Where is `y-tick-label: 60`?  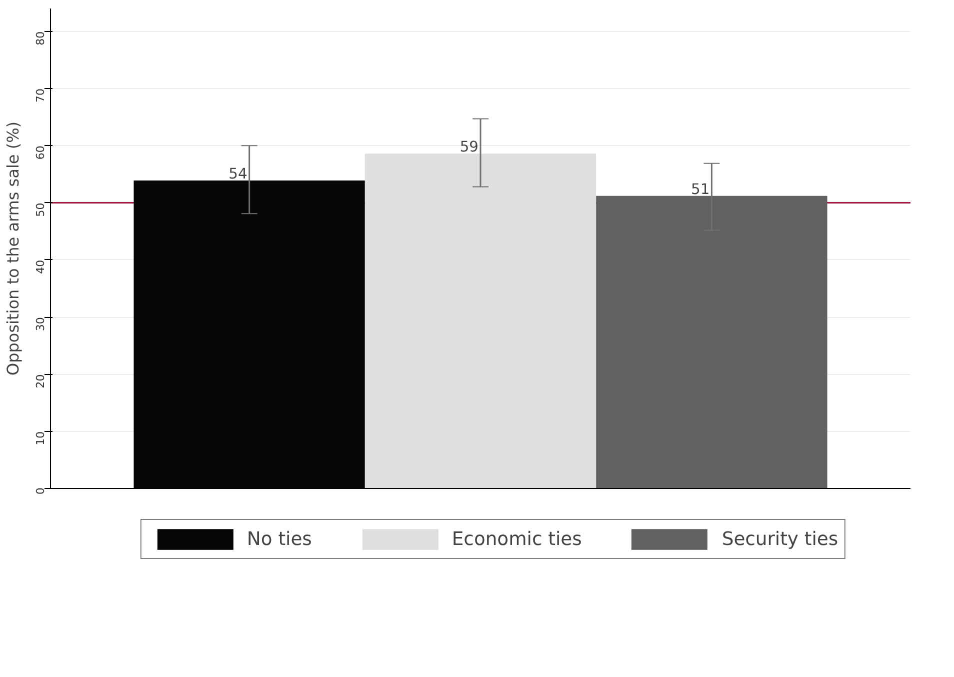 y-tick-label: 60 is located at coordinates (40, 153).